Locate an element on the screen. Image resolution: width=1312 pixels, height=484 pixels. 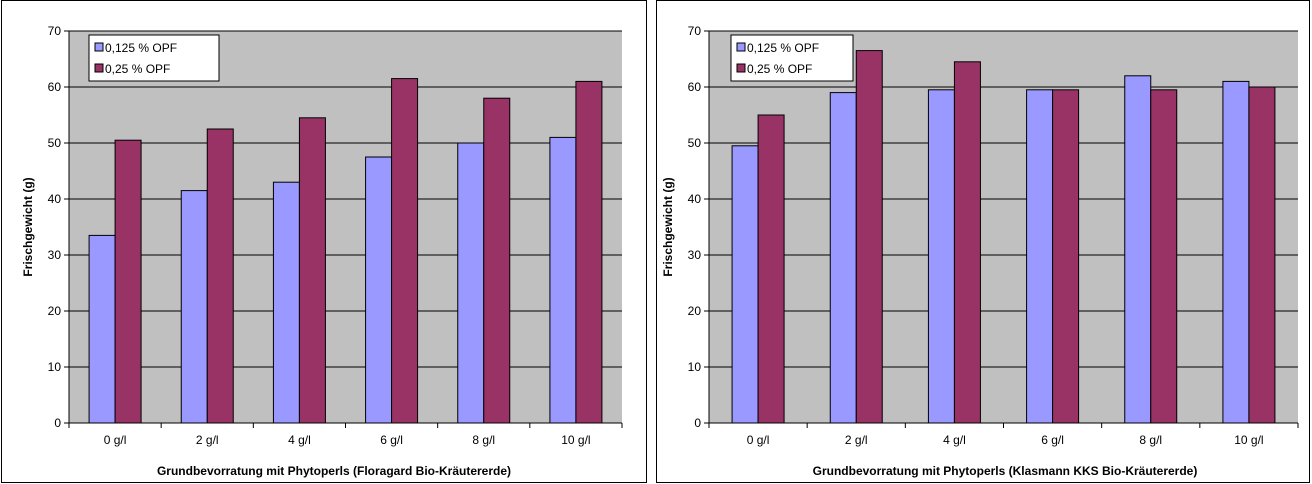
chart-2-legend-box is located at coordinates (792, 58).